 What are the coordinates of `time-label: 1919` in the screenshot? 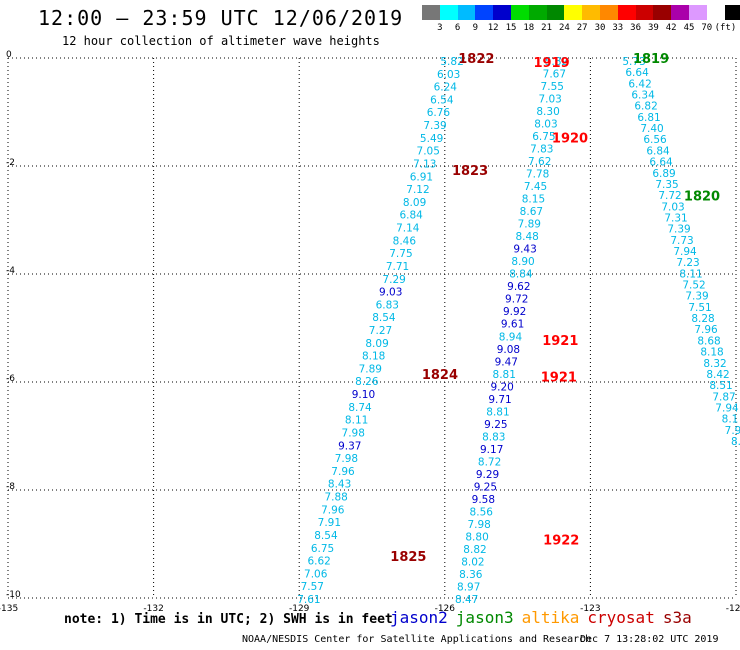 It's located at (551, 63).